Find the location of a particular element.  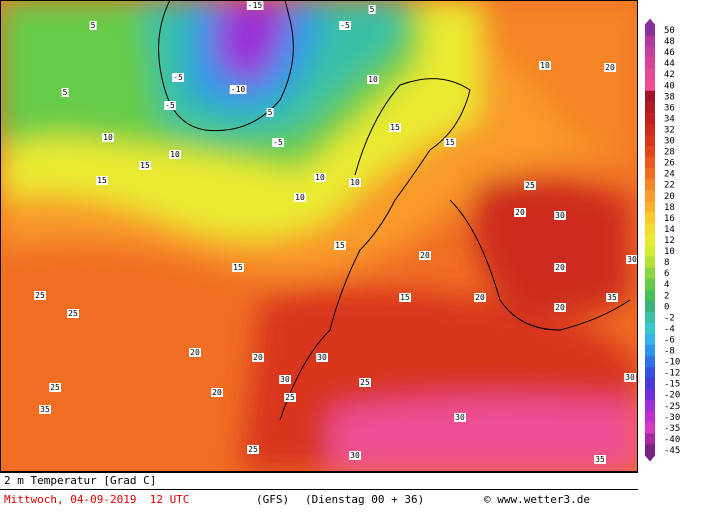

colorbar-label: -12 is located at coordinates (672, 374).